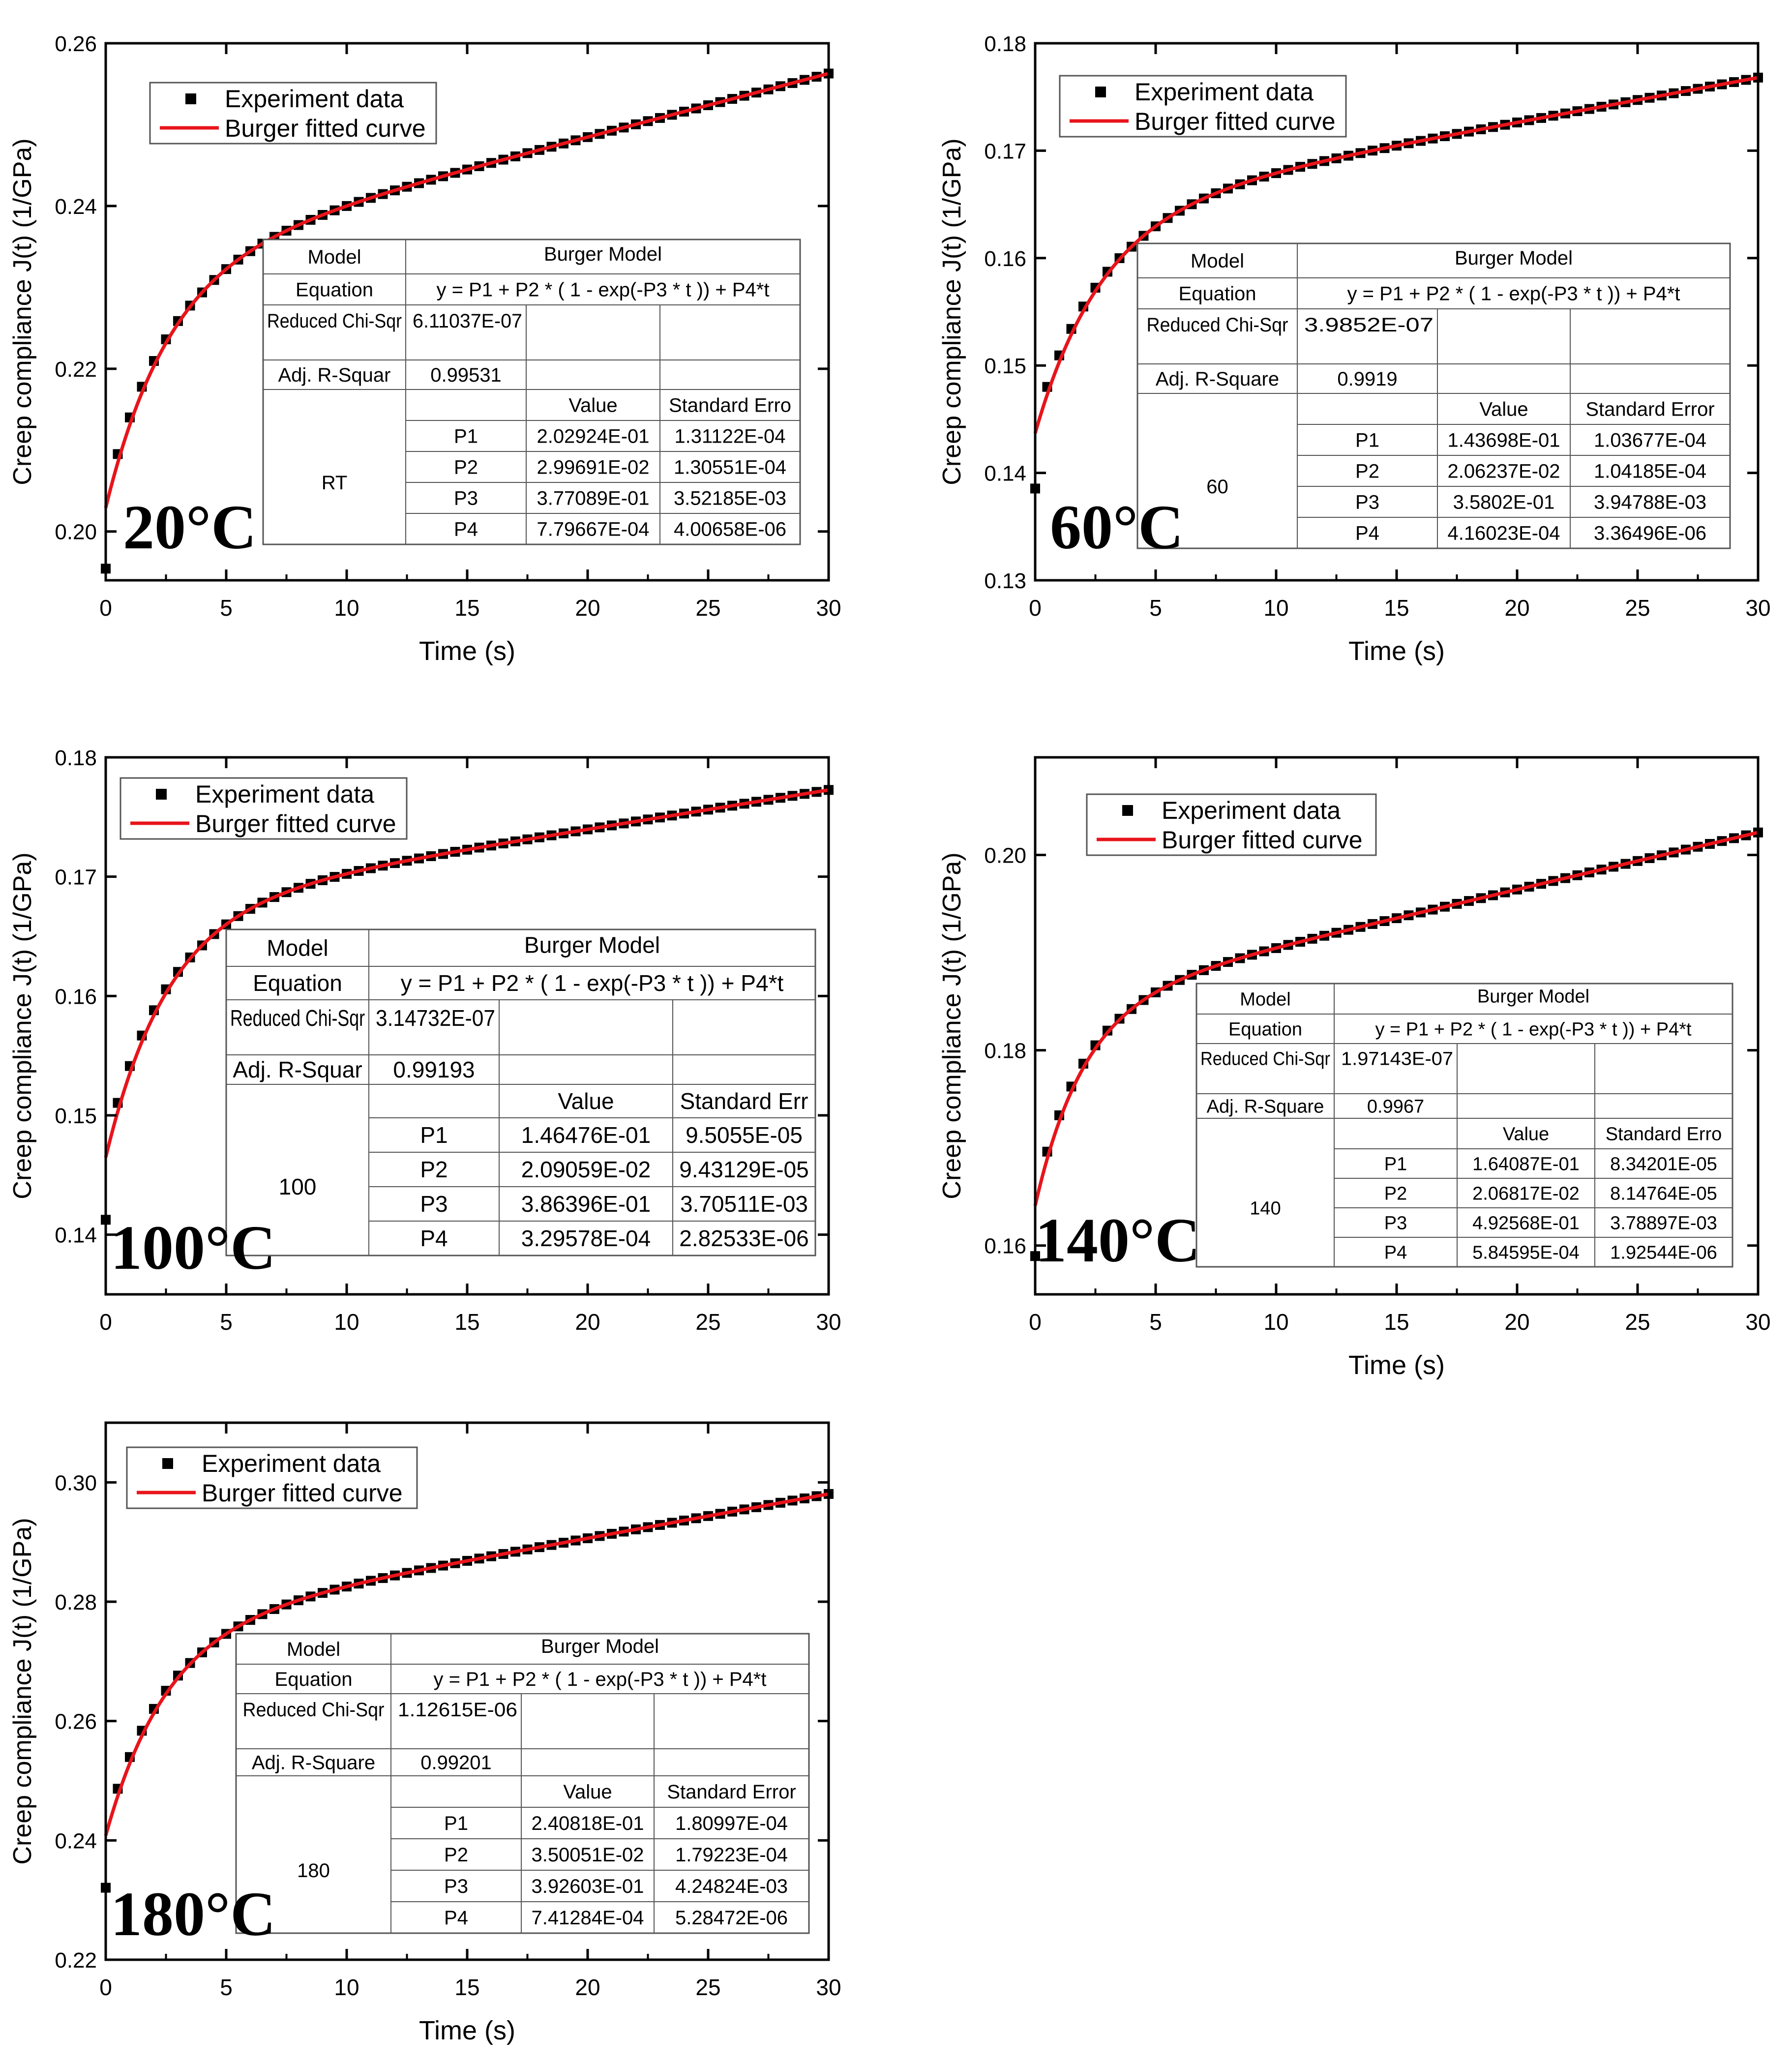  Describe the element at coordinates (744, 1135) in the screenshot. I see `param-error: 9.5055E-05` at that location.